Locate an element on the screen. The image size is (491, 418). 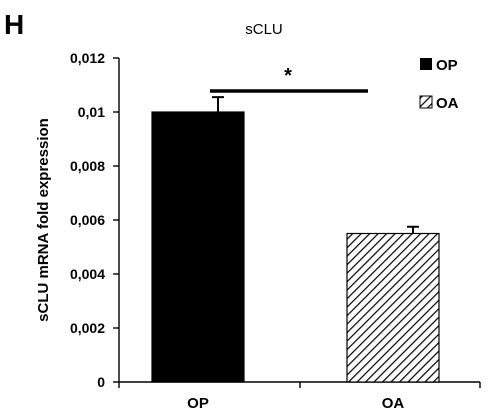
bar-op is located at coordinates (198, 247).